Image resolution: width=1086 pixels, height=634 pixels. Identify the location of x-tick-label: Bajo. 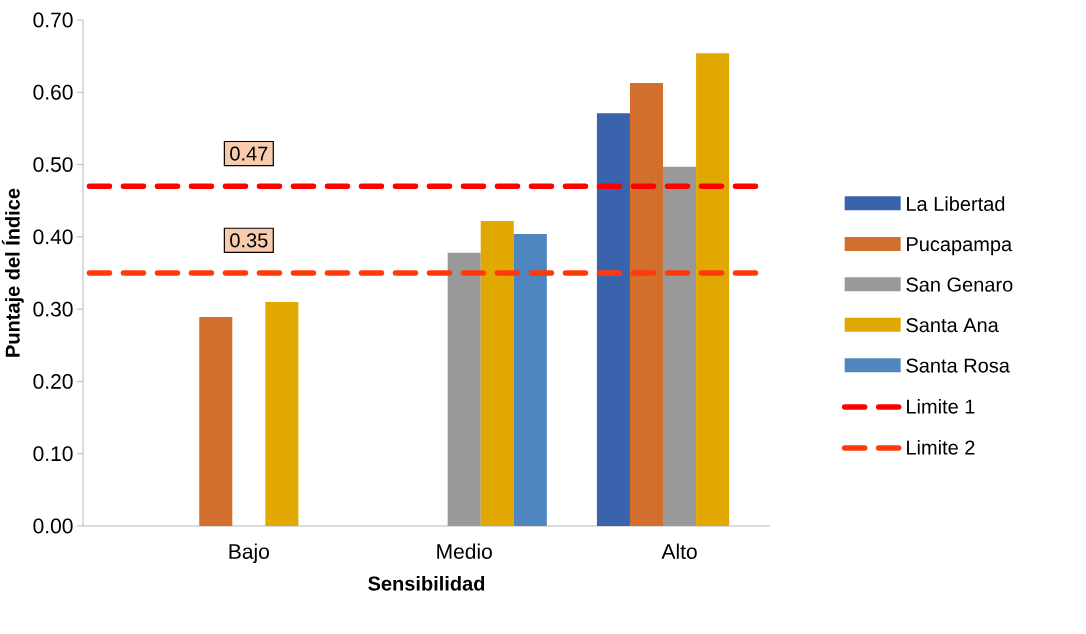
(249, 553).